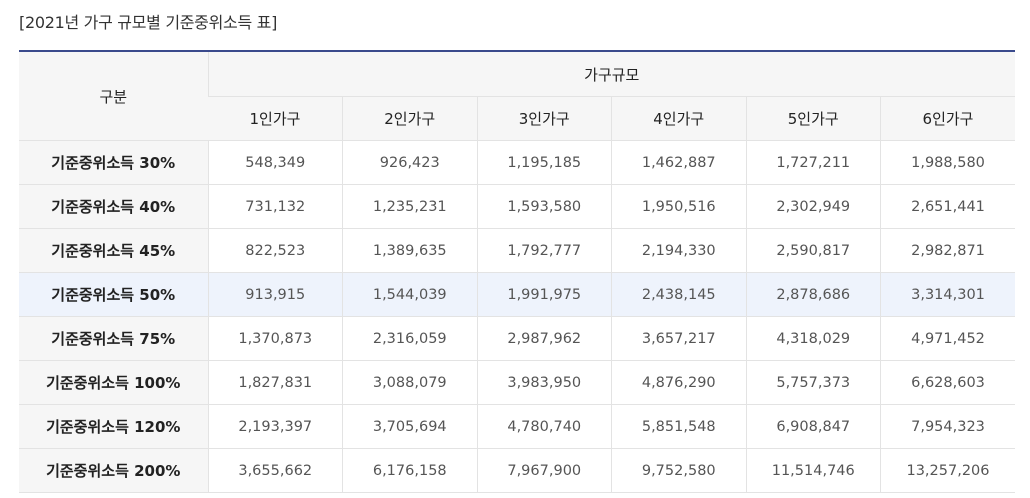 This screenshot has height=498, width=1030. What do you see at coordinates (275, 470) in the screenshot?
I see `table-cell: 3,655,662` at bounding box center [275, 470].